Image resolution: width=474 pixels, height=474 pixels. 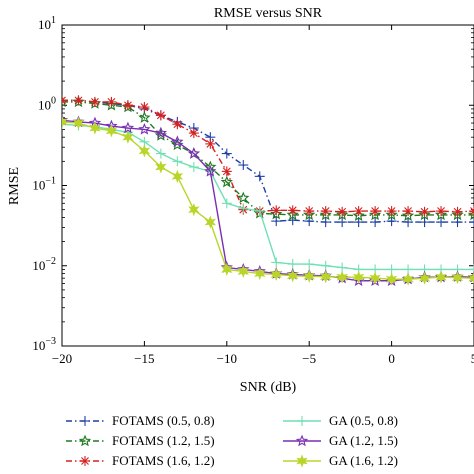 What do you see at coordinates (163, 420) in the screenshot?
I see `legend-label: FOTAMS (0.5, 0.8)` at bounding box center [163, 420].